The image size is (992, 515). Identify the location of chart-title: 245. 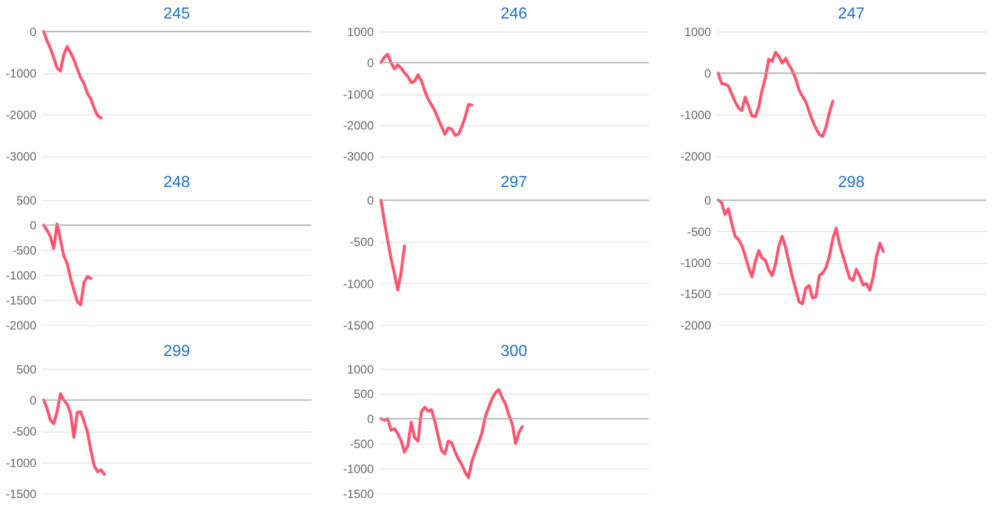
(176, 13).